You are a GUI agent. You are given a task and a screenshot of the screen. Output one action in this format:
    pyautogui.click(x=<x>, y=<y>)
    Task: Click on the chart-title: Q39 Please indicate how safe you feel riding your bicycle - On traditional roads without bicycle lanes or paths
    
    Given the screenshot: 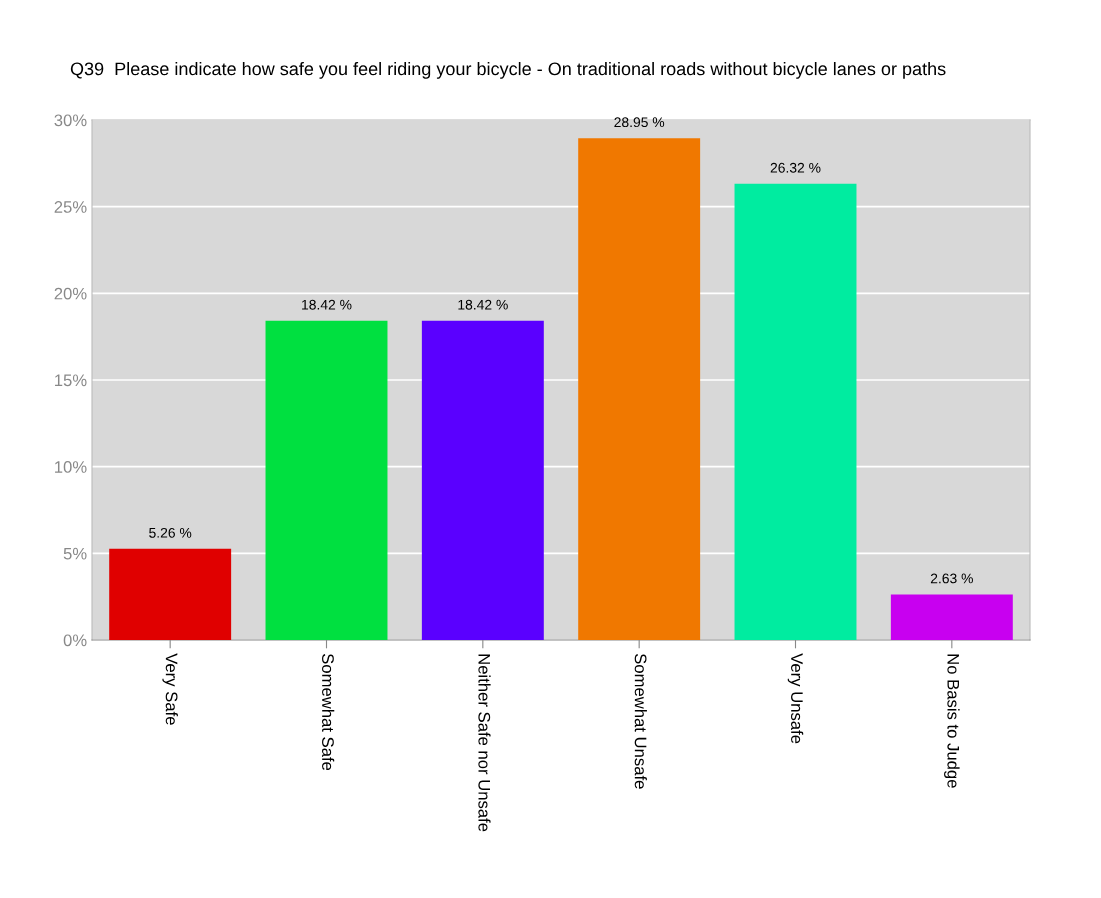 What is the action you would take?
    pyautogui.click(x=508, y=70)
    